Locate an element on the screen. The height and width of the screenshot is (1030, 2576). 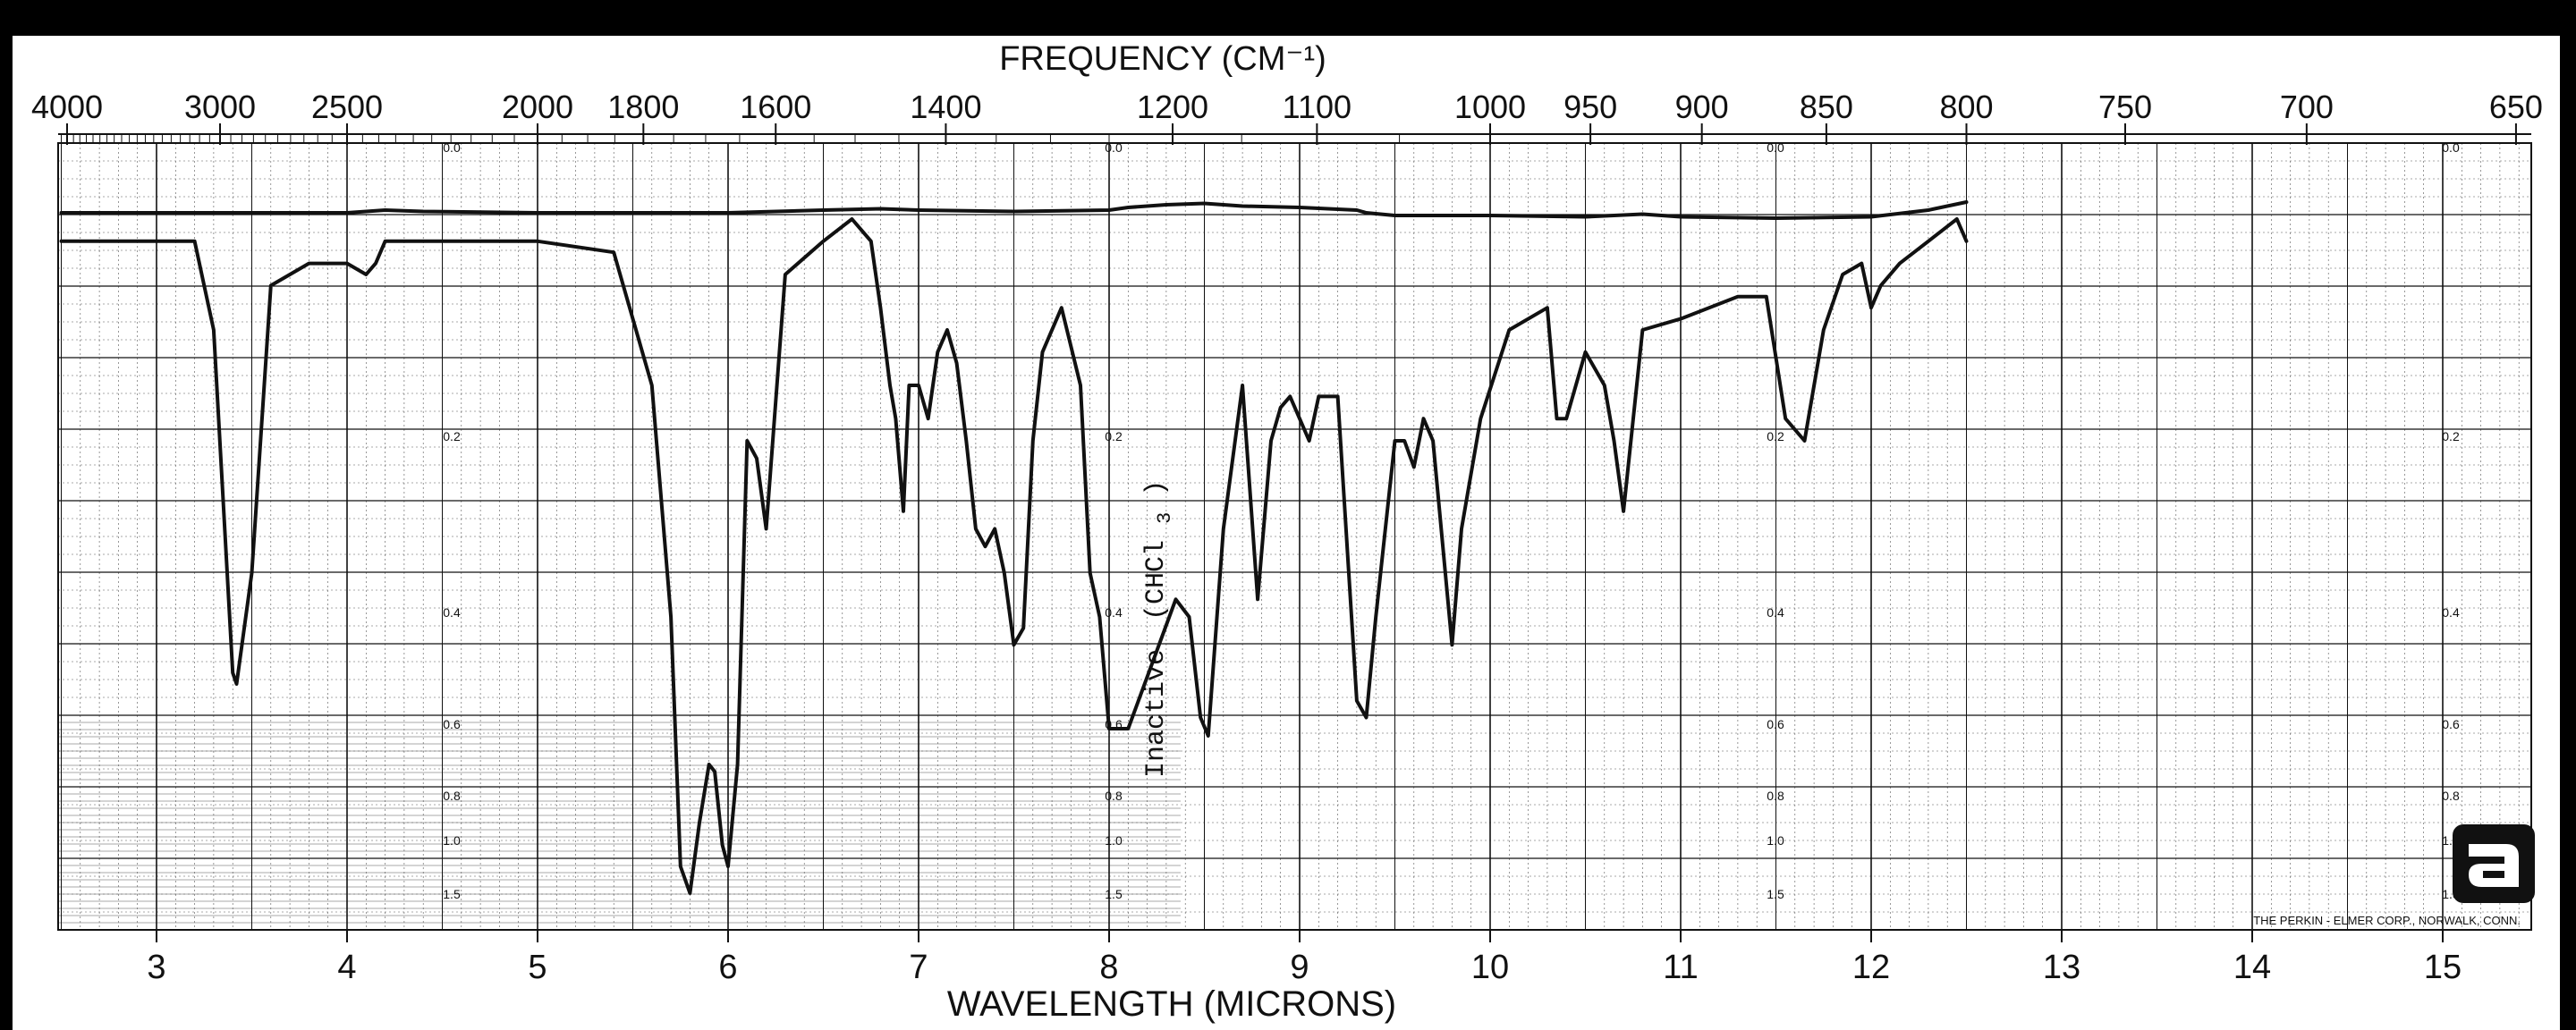
perkin-elmer-credit: THE PERKIN - ELMER CORP., NORWALK, CONN. is located at coordinates (2387, 920).